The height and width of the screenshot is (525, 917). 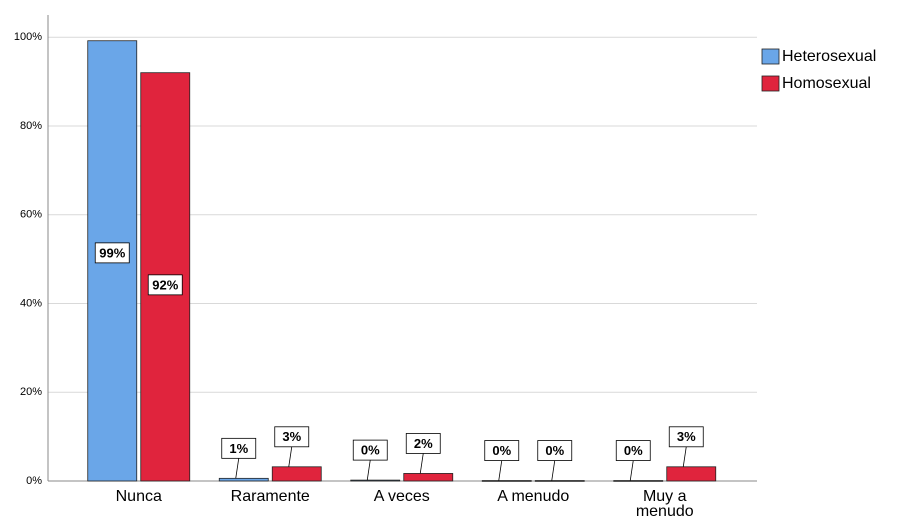 What do you see at coordinates (31, 126) in the screenshot?
I see `y-tick-label: 80%` at bounding box center [31, 126].